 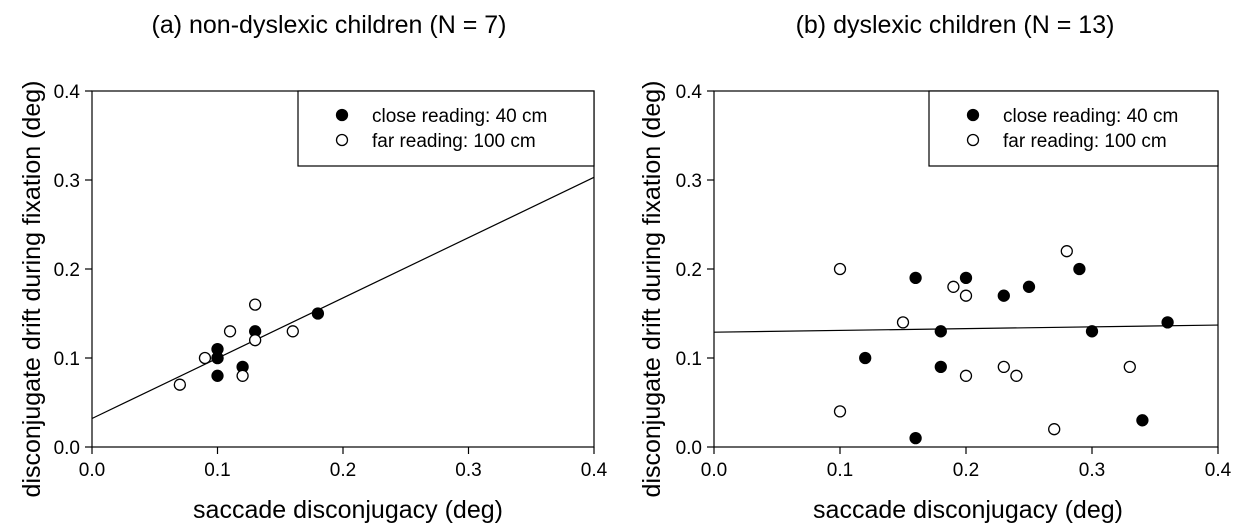 I want to click on chart-title: (a) non-dyslexic children (N = 7), so click(x=329, y=25).